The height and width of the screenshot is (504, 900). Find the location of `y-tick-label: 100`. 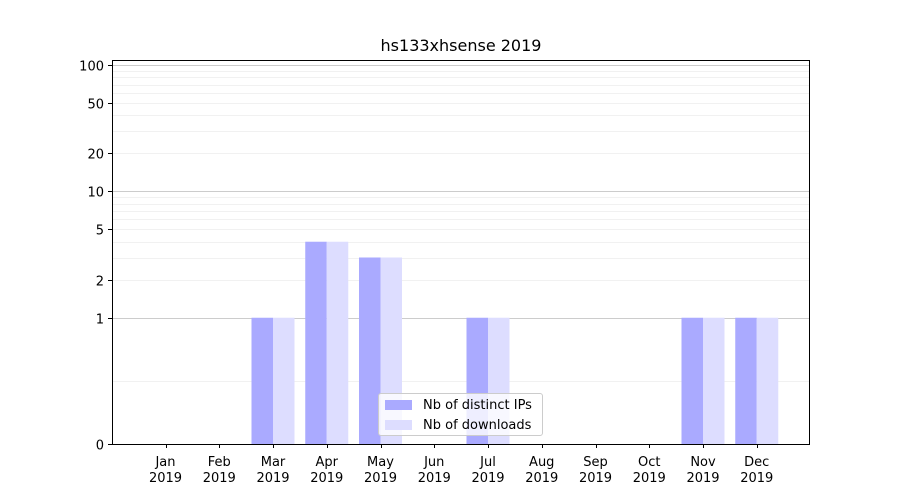

y-tick-label: 100 is located at coordinates (91, 67).